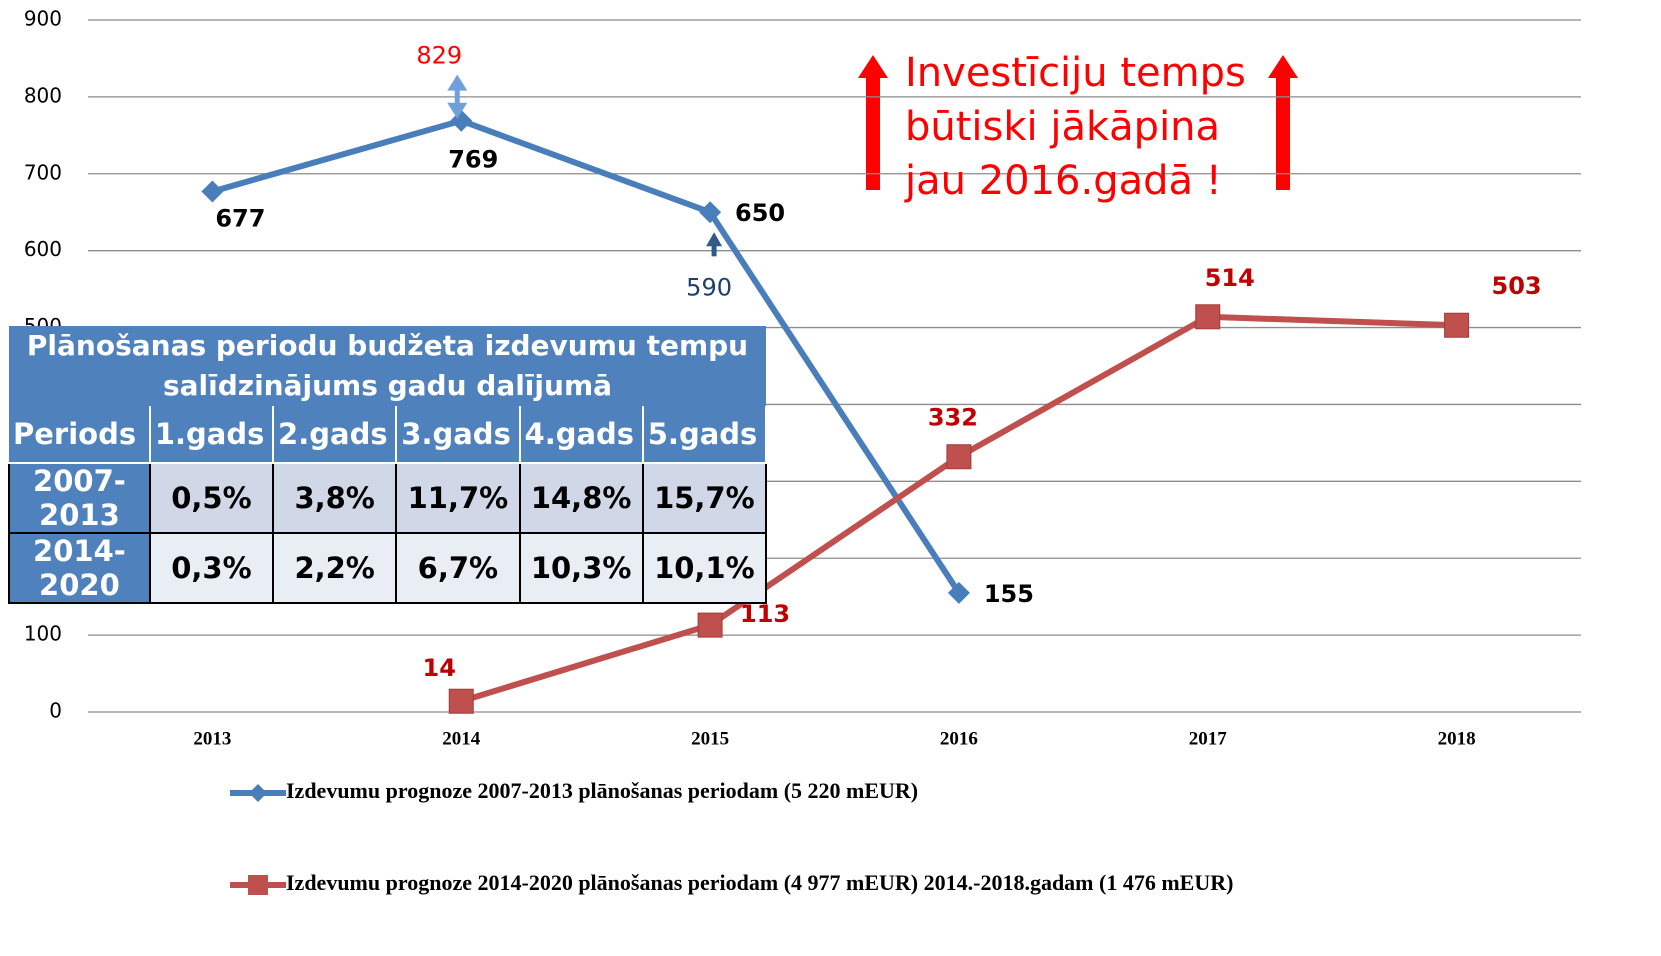 This screenshot has width=1661, height=956. Describe the element at coordinates (211, 498) in the screenshot. I see `table-cell: 0,5%` at that location.